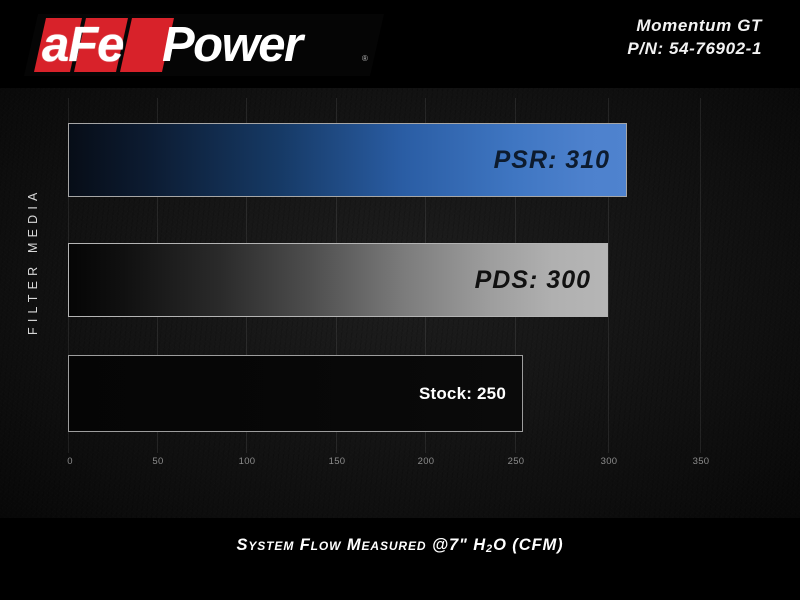 This screenshot has height=600, width=800. Describe the element at coordinates (158, 461) in the screenshot. I see `x-tick-50: 50` at that location.